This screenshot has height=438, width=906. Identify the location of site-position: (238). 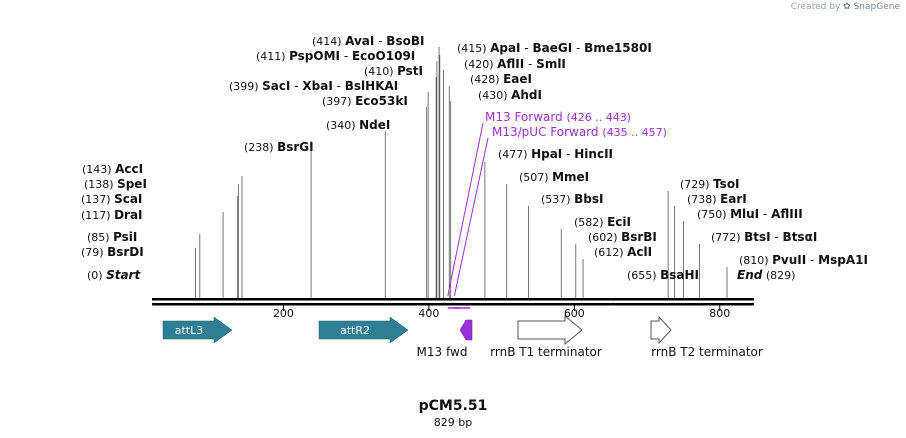
(260, 147).